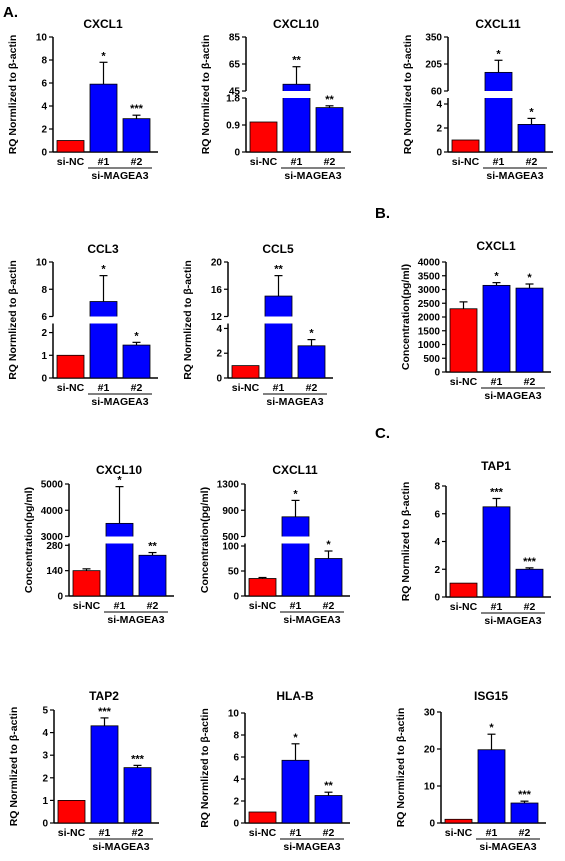  Describe the element at coordinates (295, 696) in the screenshot. I see `chart-title: HLA-B` at that location.